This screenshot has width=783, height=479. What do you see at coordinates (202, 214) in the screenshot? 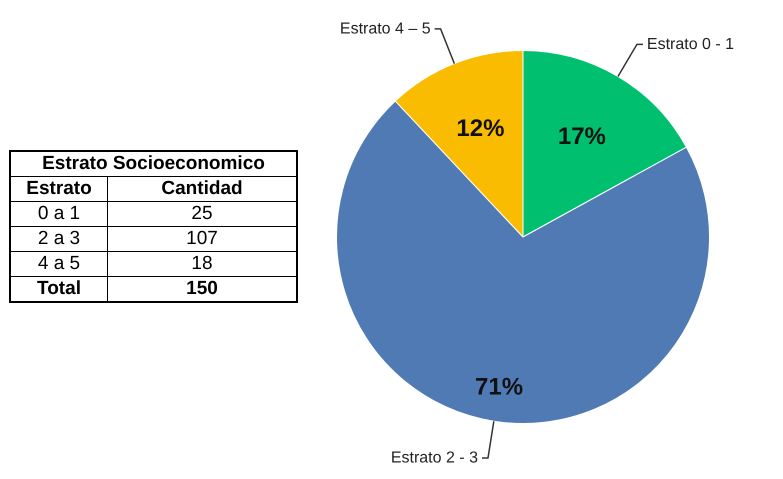
I see `data-label: 25` at bounding box center [202, 214].